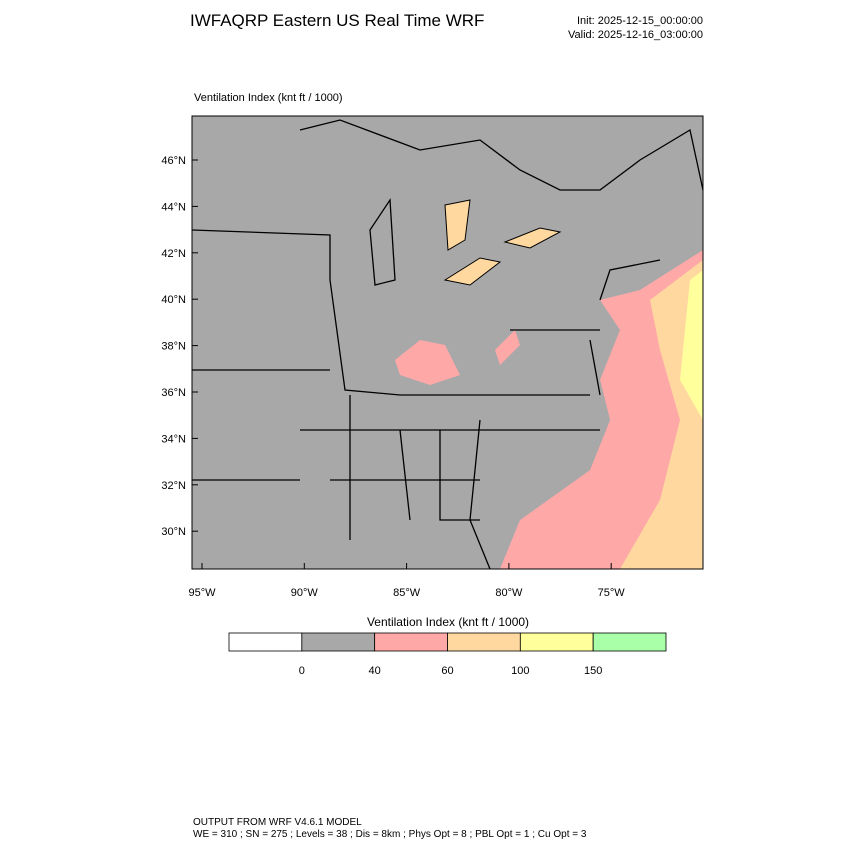 The image size is (850, 850). What do you see at coordinates (612, 593) in the screenshot?
I see `lon-label: 75°W` at bounding box center [612, 593].